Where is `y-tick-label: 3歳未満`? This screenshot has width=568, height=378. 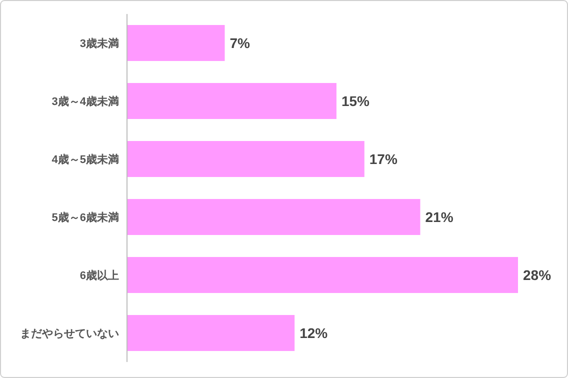
y-tick-label: 3歳未満 is located at coordinates (99, 43).